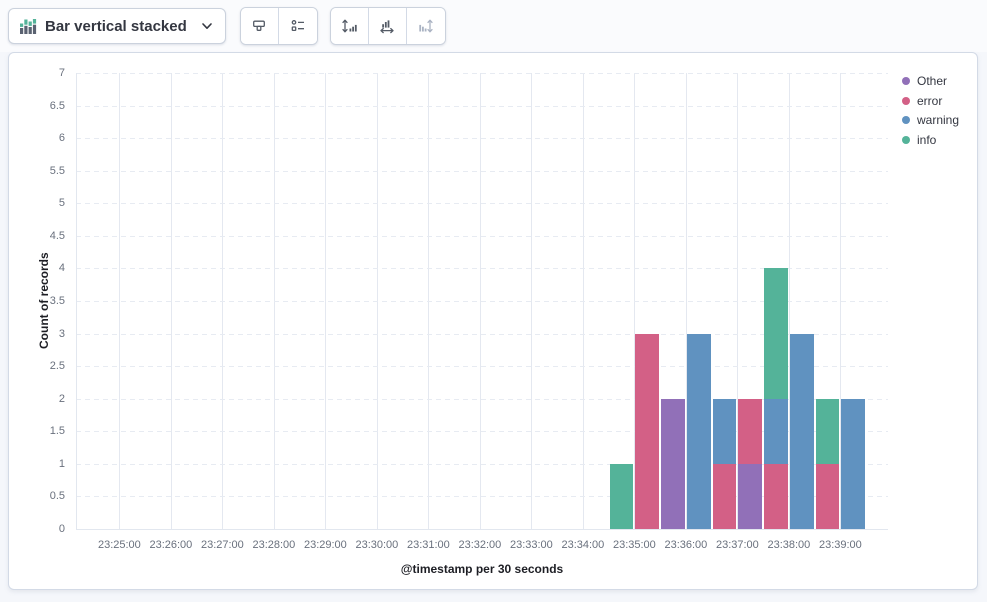 Image resolution: width=987 pixels, height=602 pixels. I want to click on value-labels-button, so click(259, 26).